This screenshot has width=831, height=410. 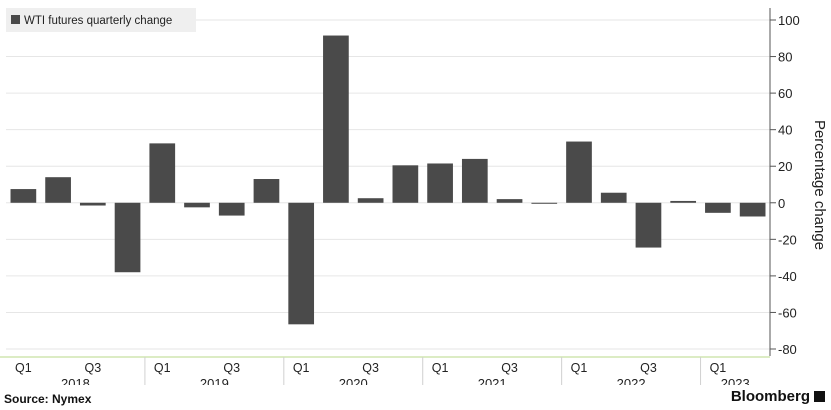 I want to click on legend-background, so click(x=101, y=20).